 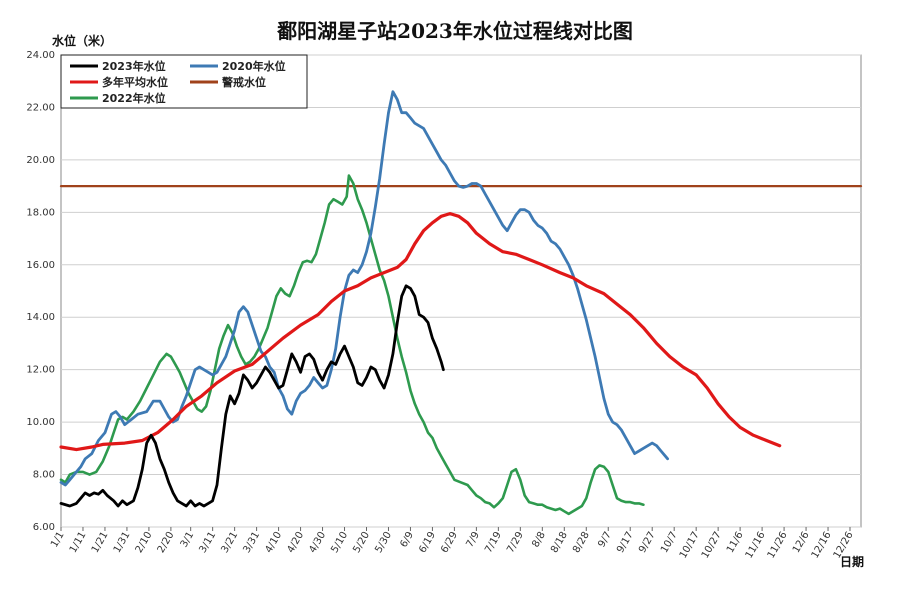 What do you see at coordinates (473, 539) in the screenshot?
I see `x-tick-label: 7/9` at bounding box center [473, 539].